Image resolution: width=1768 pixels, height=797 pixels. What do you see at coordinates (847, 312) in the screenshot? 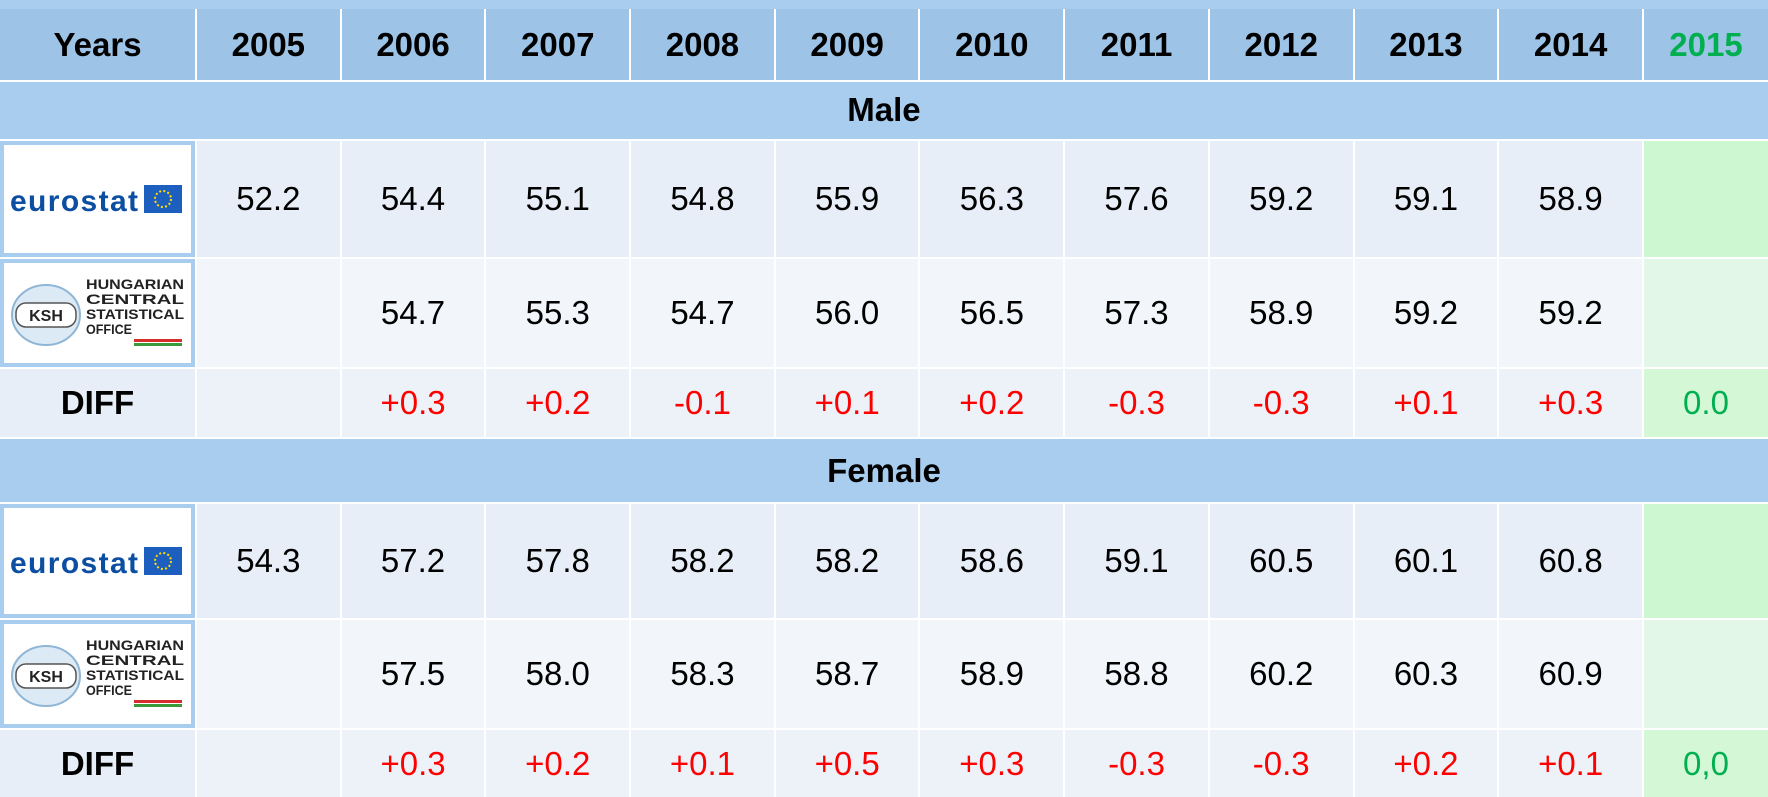
I see `value-cell: 56.0` at bounding box center [847, 312].